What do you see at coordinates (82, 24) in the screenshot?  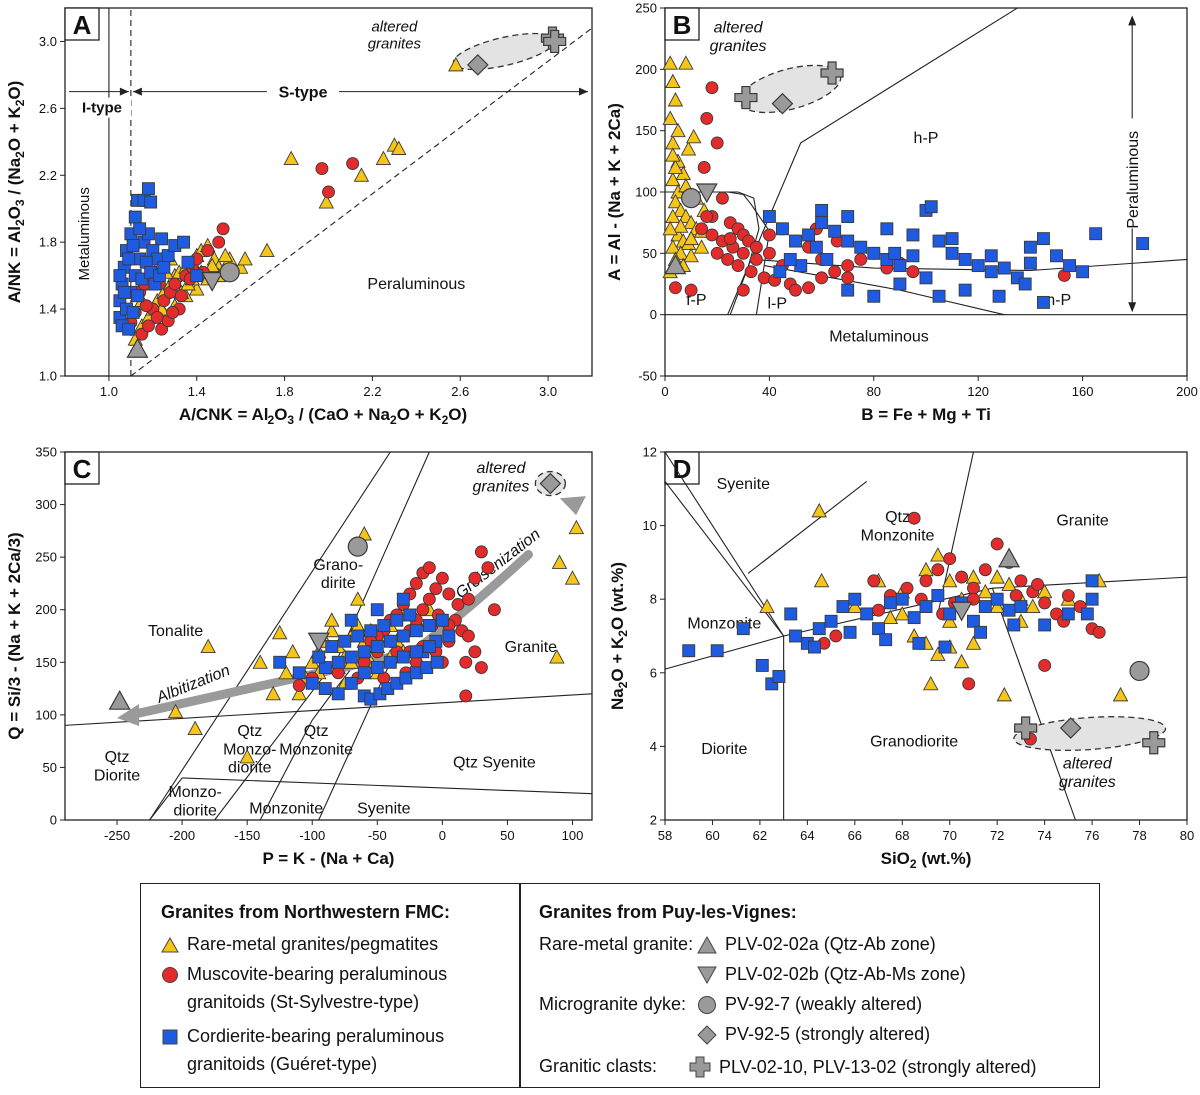 I see `panel-letter-box` at bounding box center [82, 24].